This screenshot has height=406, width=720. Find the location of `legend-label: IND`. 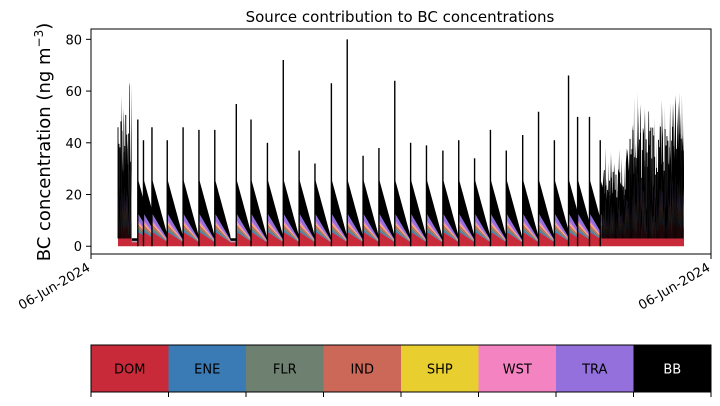

legend-label: IND is located at coordinates (362, 370).